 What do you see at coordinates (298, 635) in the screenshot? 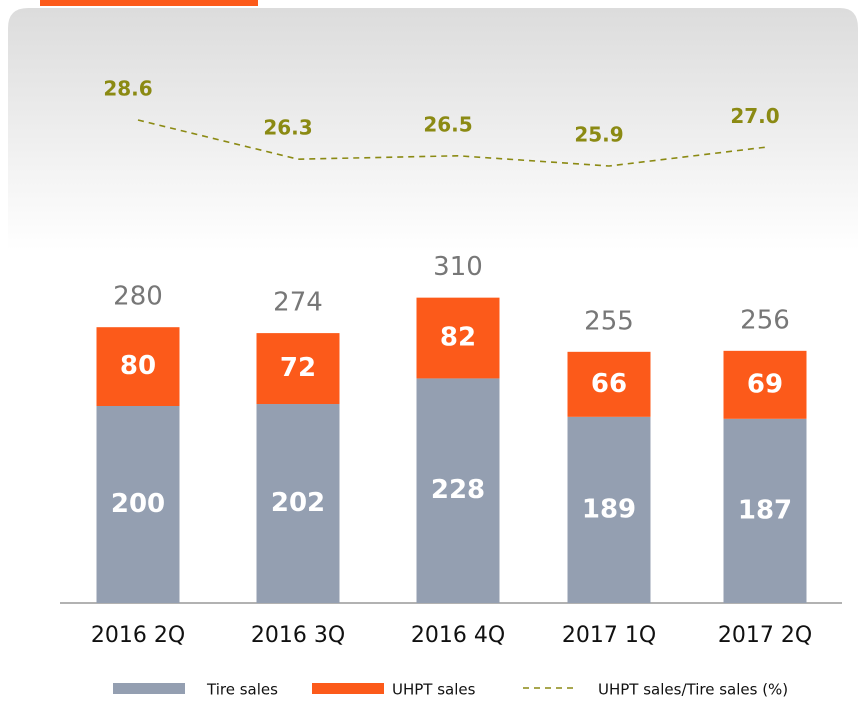
I see `x-tick-label: 2016 3Q` at bounding box center [298, 635].